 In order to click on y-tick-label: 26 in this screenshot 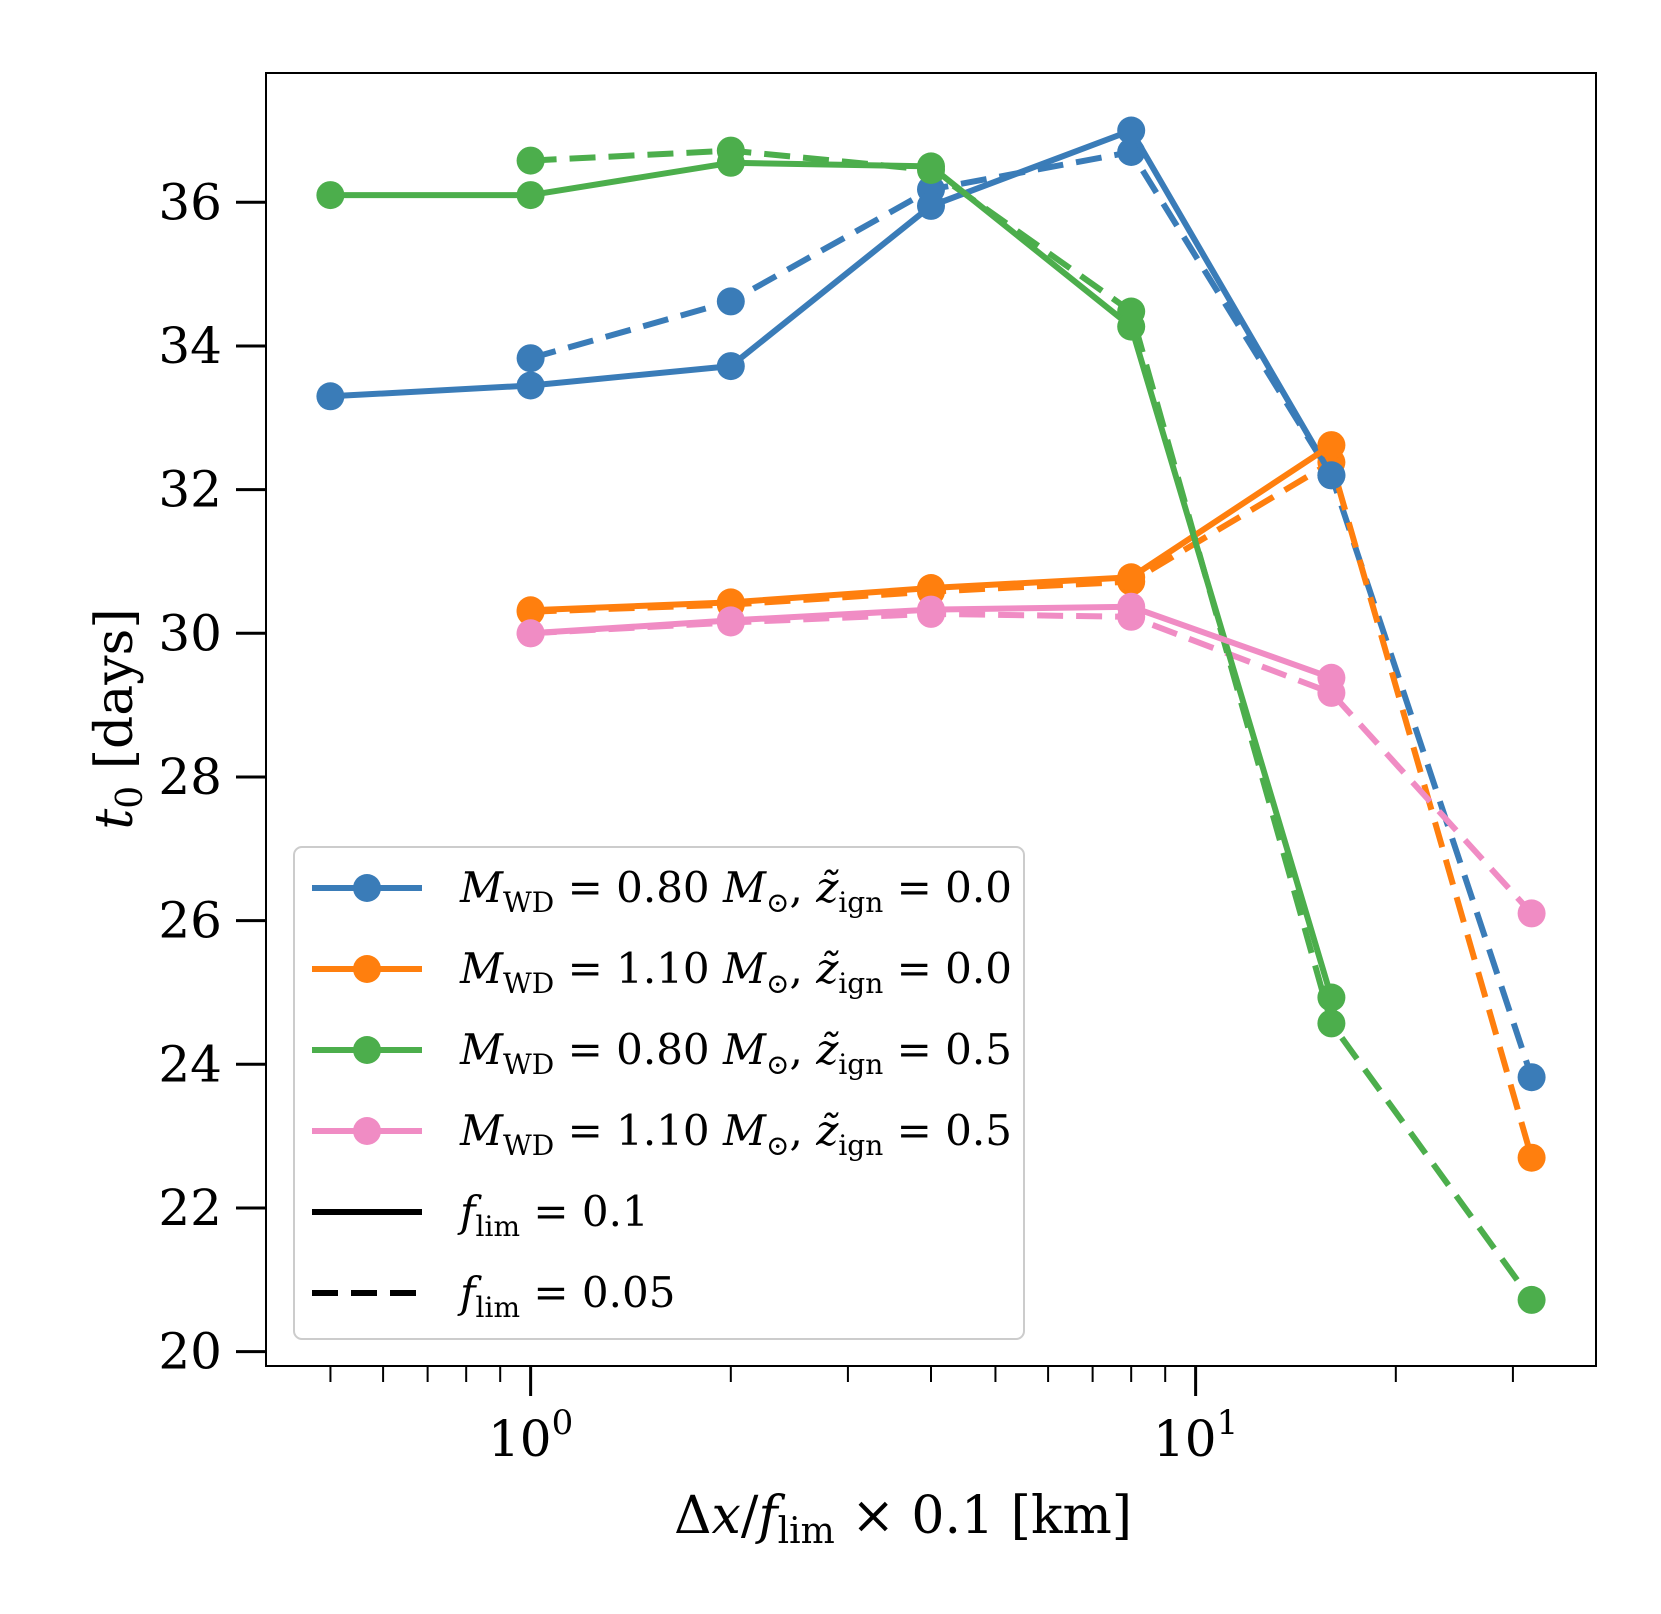, I will do `click(190, 921)`.